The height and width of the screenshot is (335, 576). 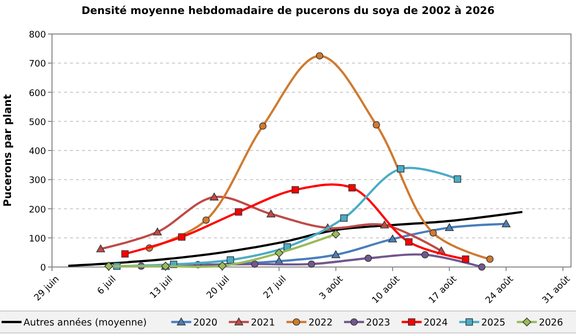 I want to click on x-tick-label: 27 juil, so click(x=275, y=288).